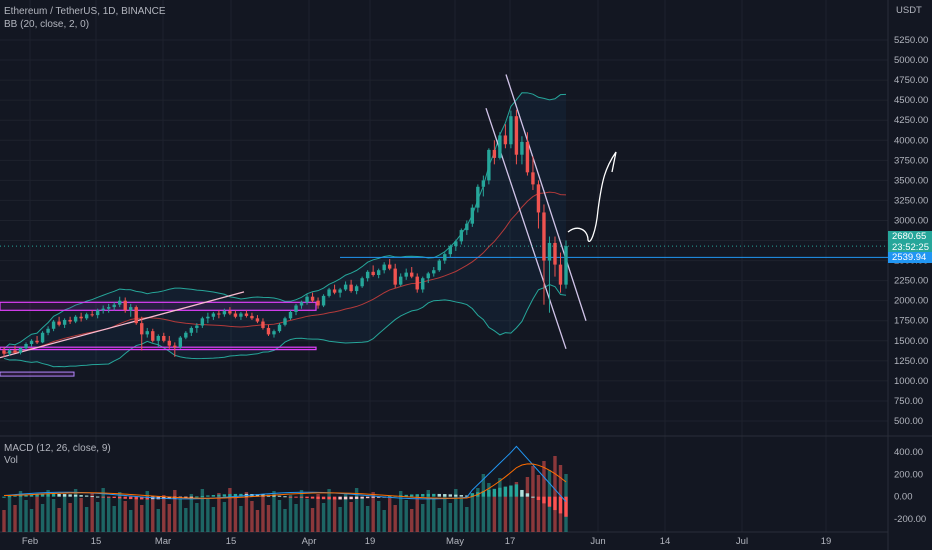 The height and width of the screenshot is (550, 932). What do you see at coordinates (908, 452) in the screenshot?
I see `macd-axis-tick: 400.00` at bounding box center [908, 452].